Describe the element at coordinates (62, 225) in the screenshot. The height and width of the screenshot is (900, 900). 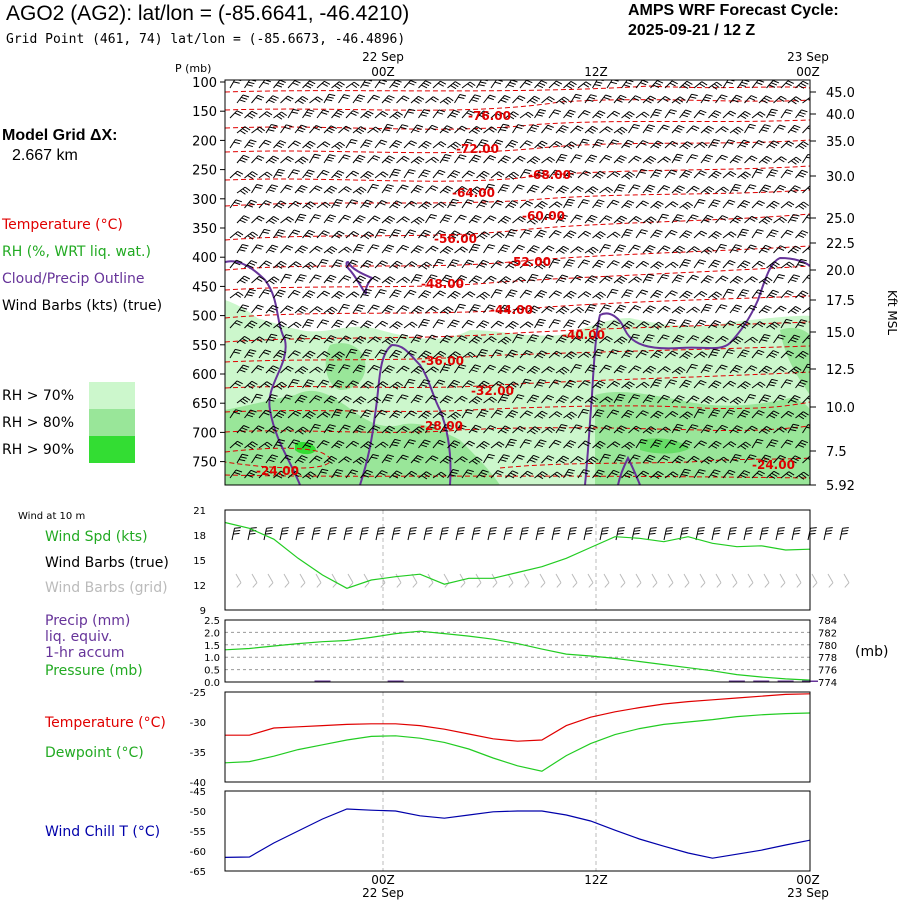
I see `temperature-legend-label: Temperature (°C)` at that location.